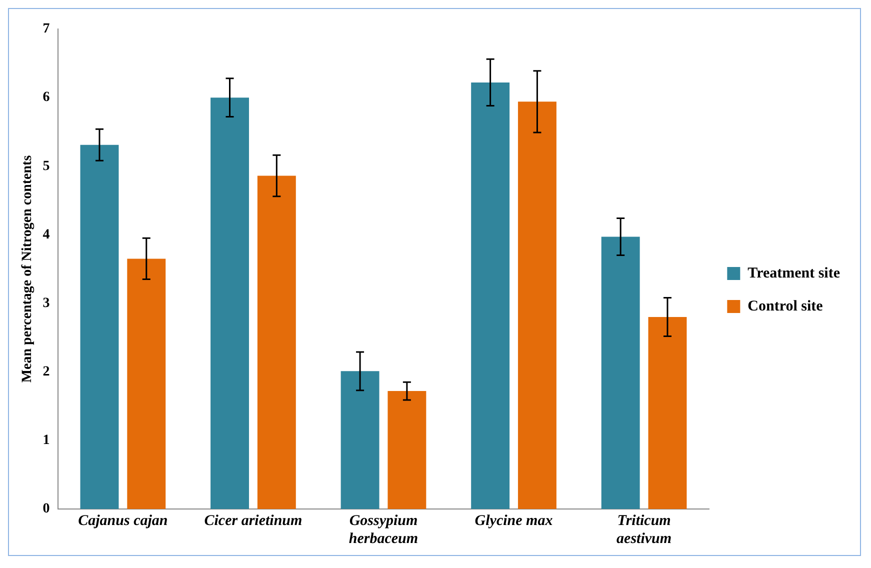 The height and width of the screenshot is (568, 871). I want to click on y-tick-label: 2, so click(46, 372).